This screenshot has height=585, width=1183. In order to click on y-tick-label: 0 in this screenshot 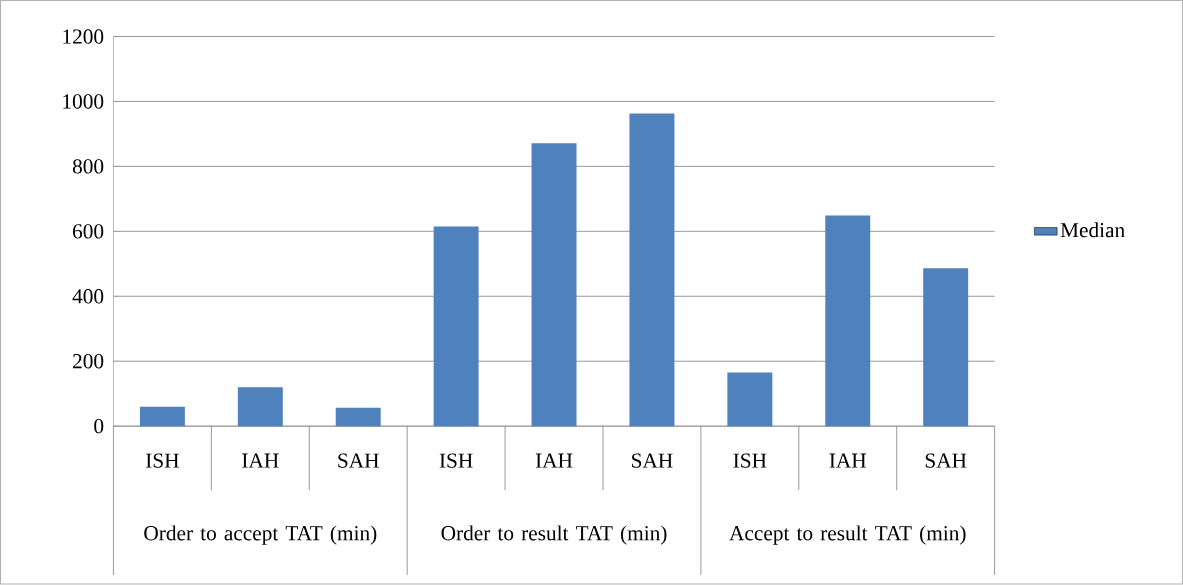, I will do `click(99, 426)`.